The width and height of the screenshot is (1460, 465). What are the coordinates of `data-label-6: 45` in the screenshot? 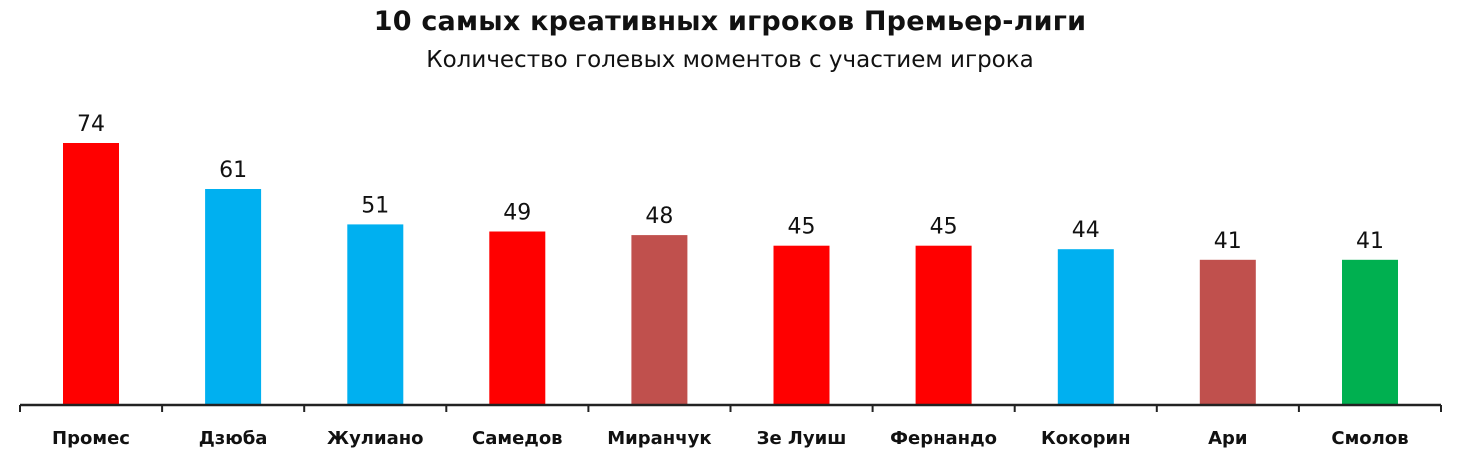 It's located at (802, 227).